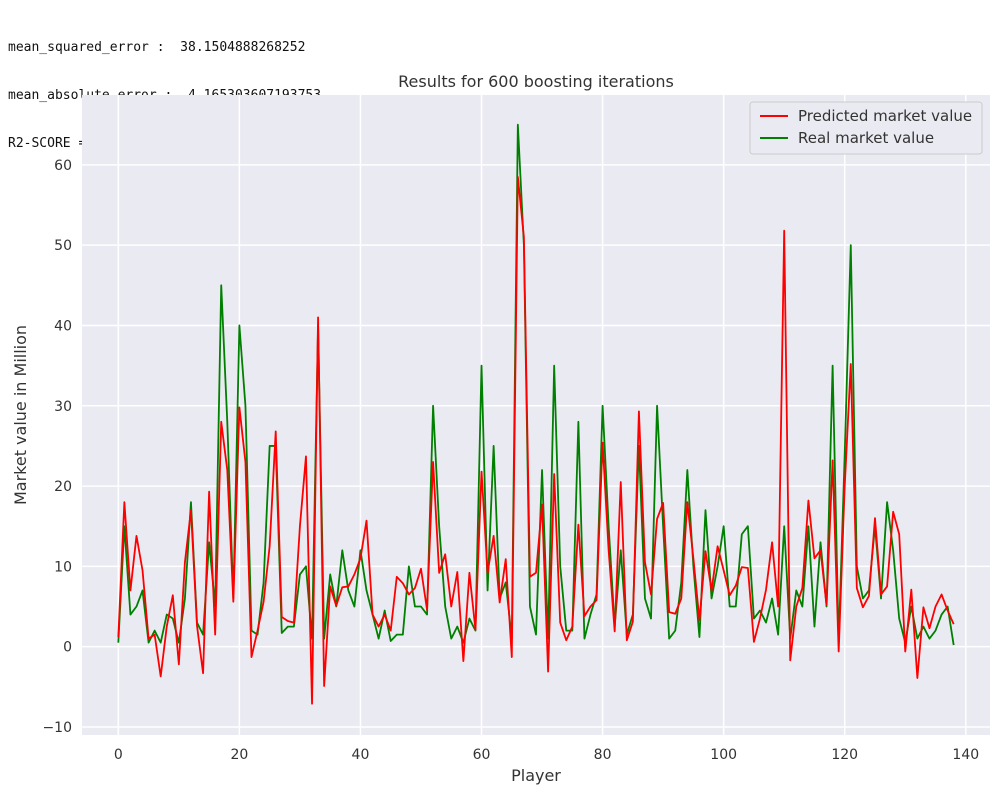 The image size is (1001, 799). Describe the element at coordinates (63, 326) in the screenshot. I see `y-tick-label: 40` at that location.